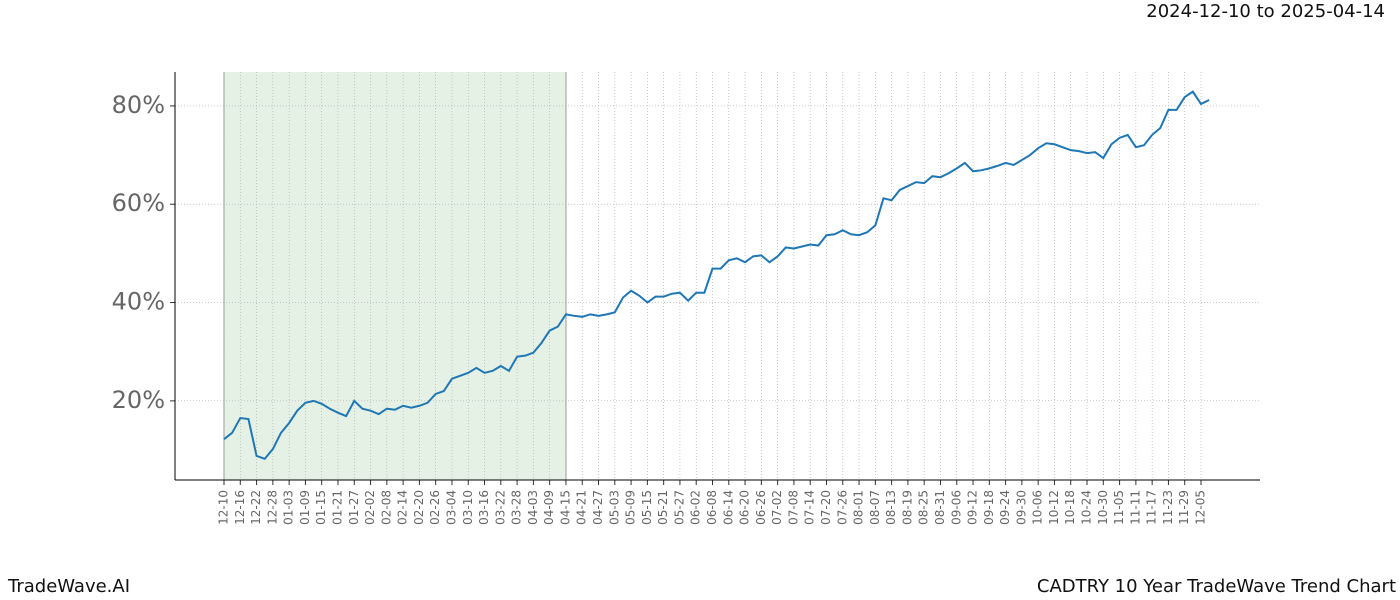 The image size is (1400, 600). Describe the element at coordinates (859, 507) in the screenshot. I see `x-tick-label: 08-01` at that location.